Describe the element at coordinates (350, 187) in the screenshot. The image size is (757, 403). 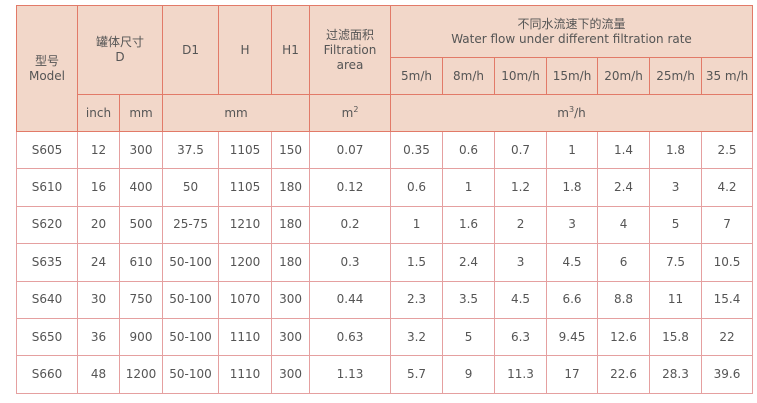
I see `value-cell: 0.12` at that location.